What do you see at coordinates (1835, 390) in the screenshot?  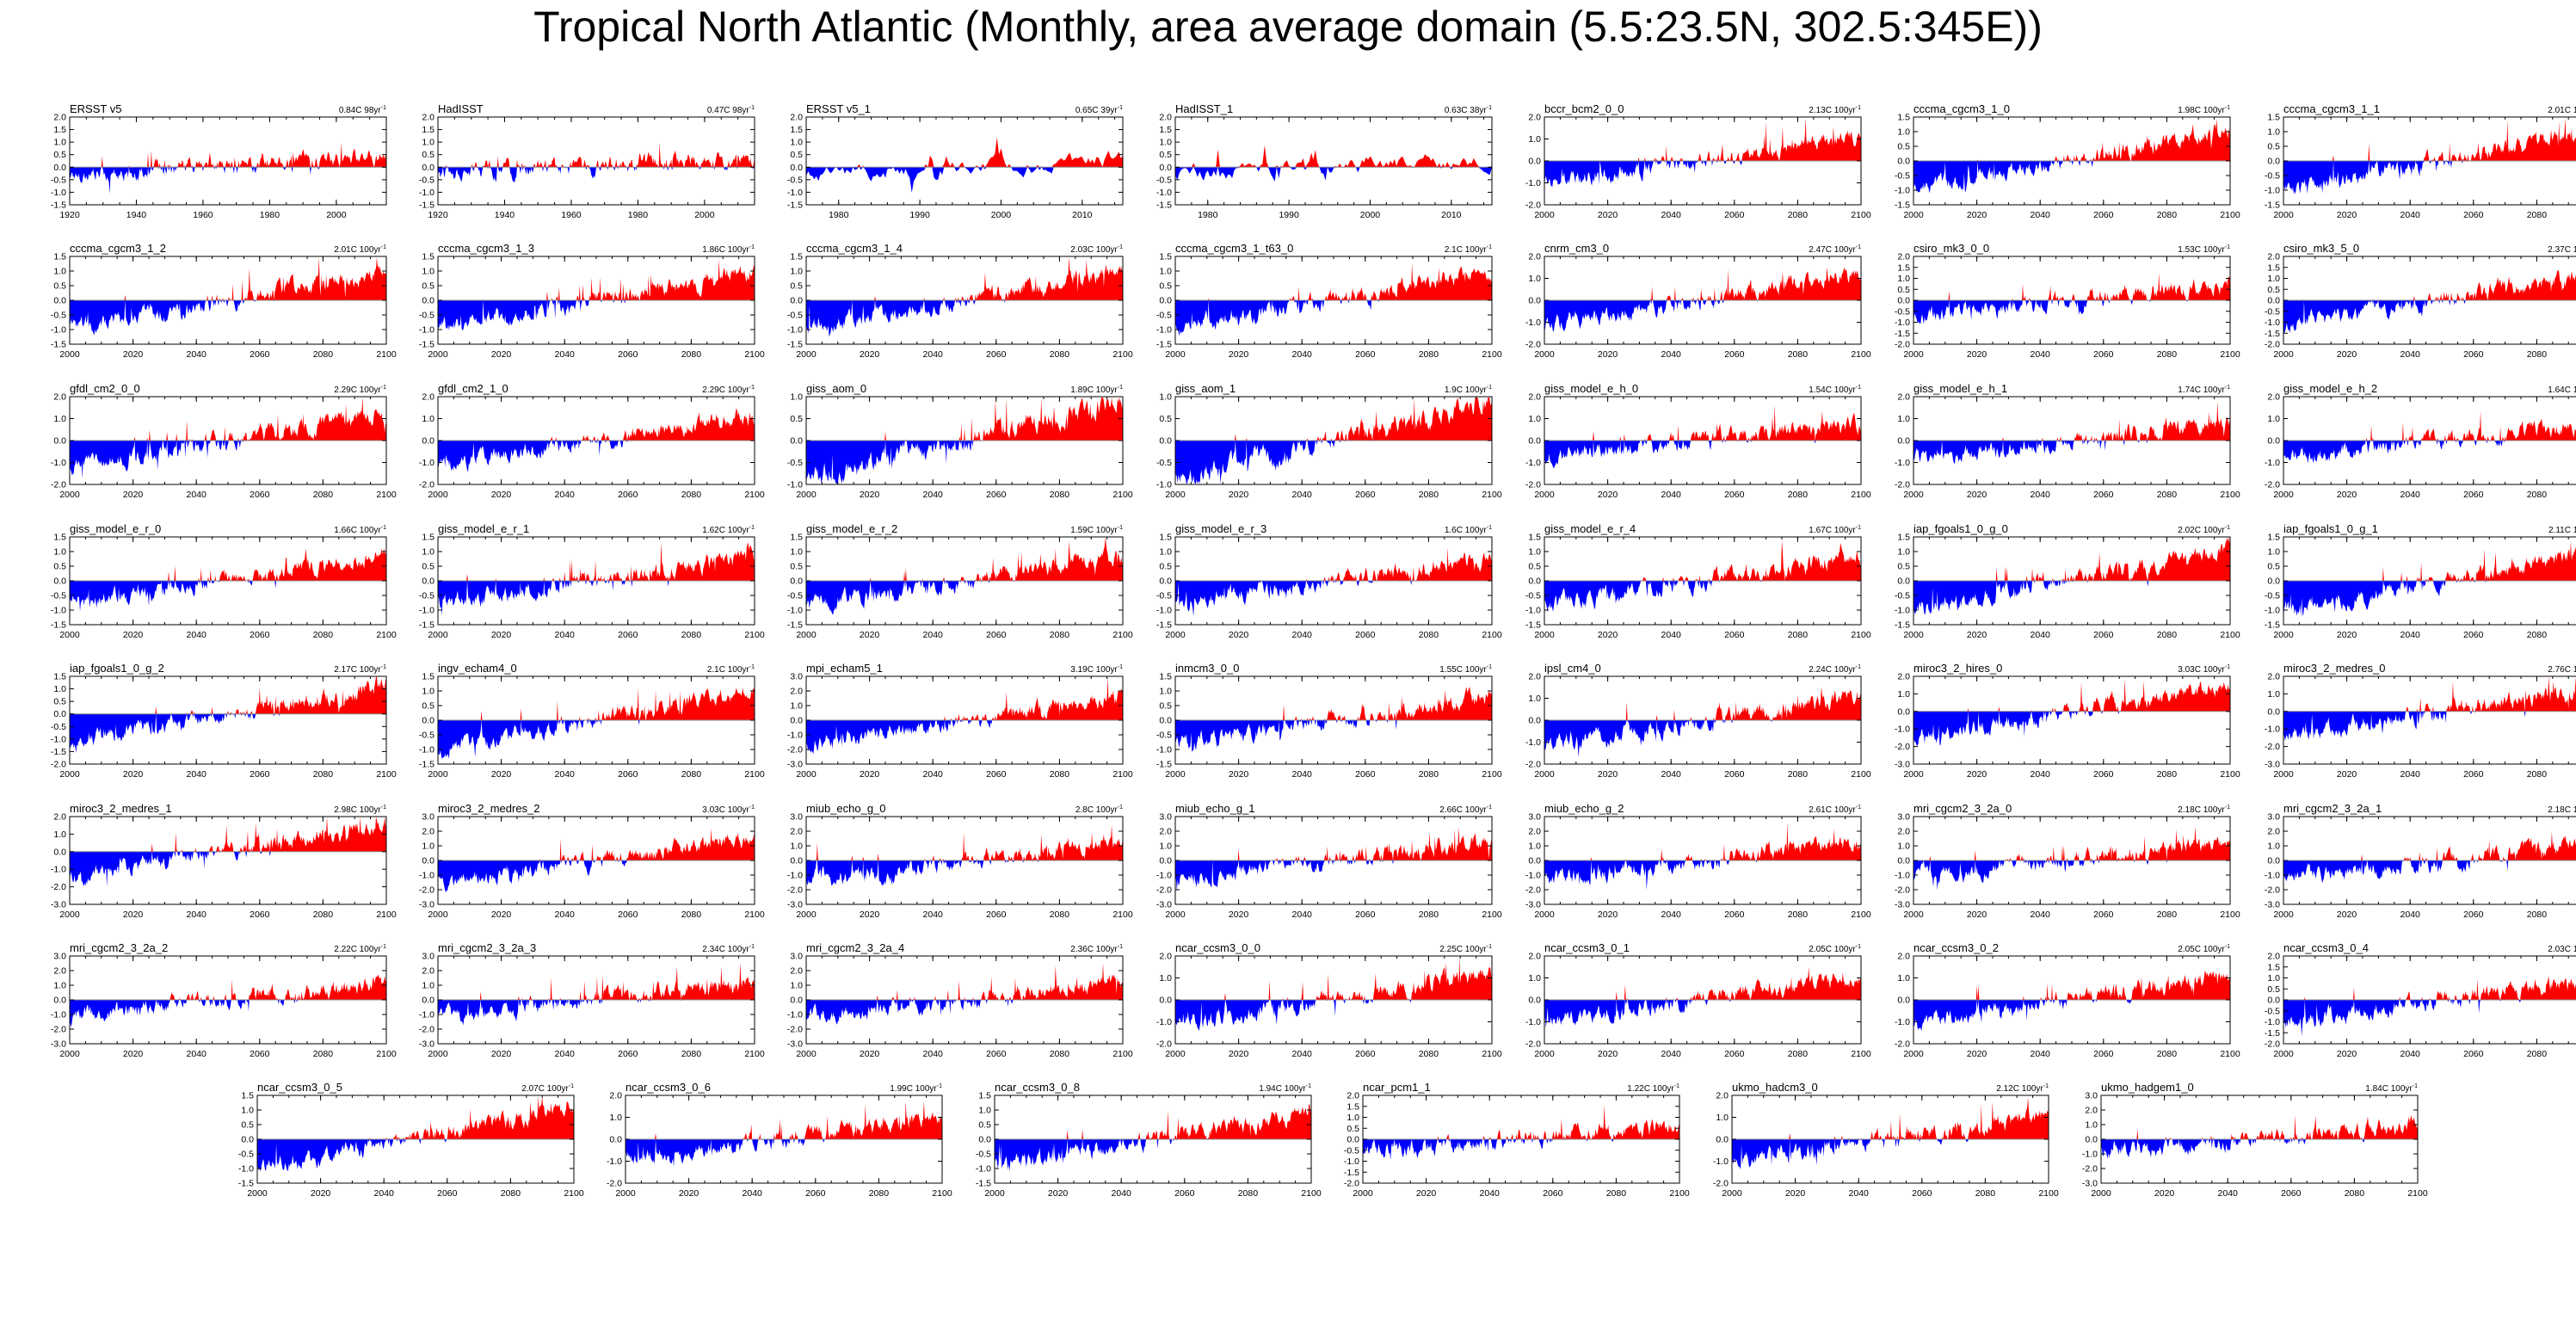 I see `trend-label: 1.54C 100yr-1` at bounding box center [1835, 390].